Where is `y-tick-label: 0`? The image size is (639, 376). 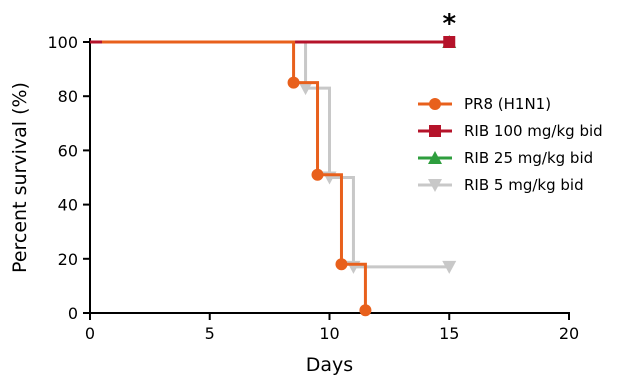 y-tick-label: 0 is located at coordinates (73, 313).